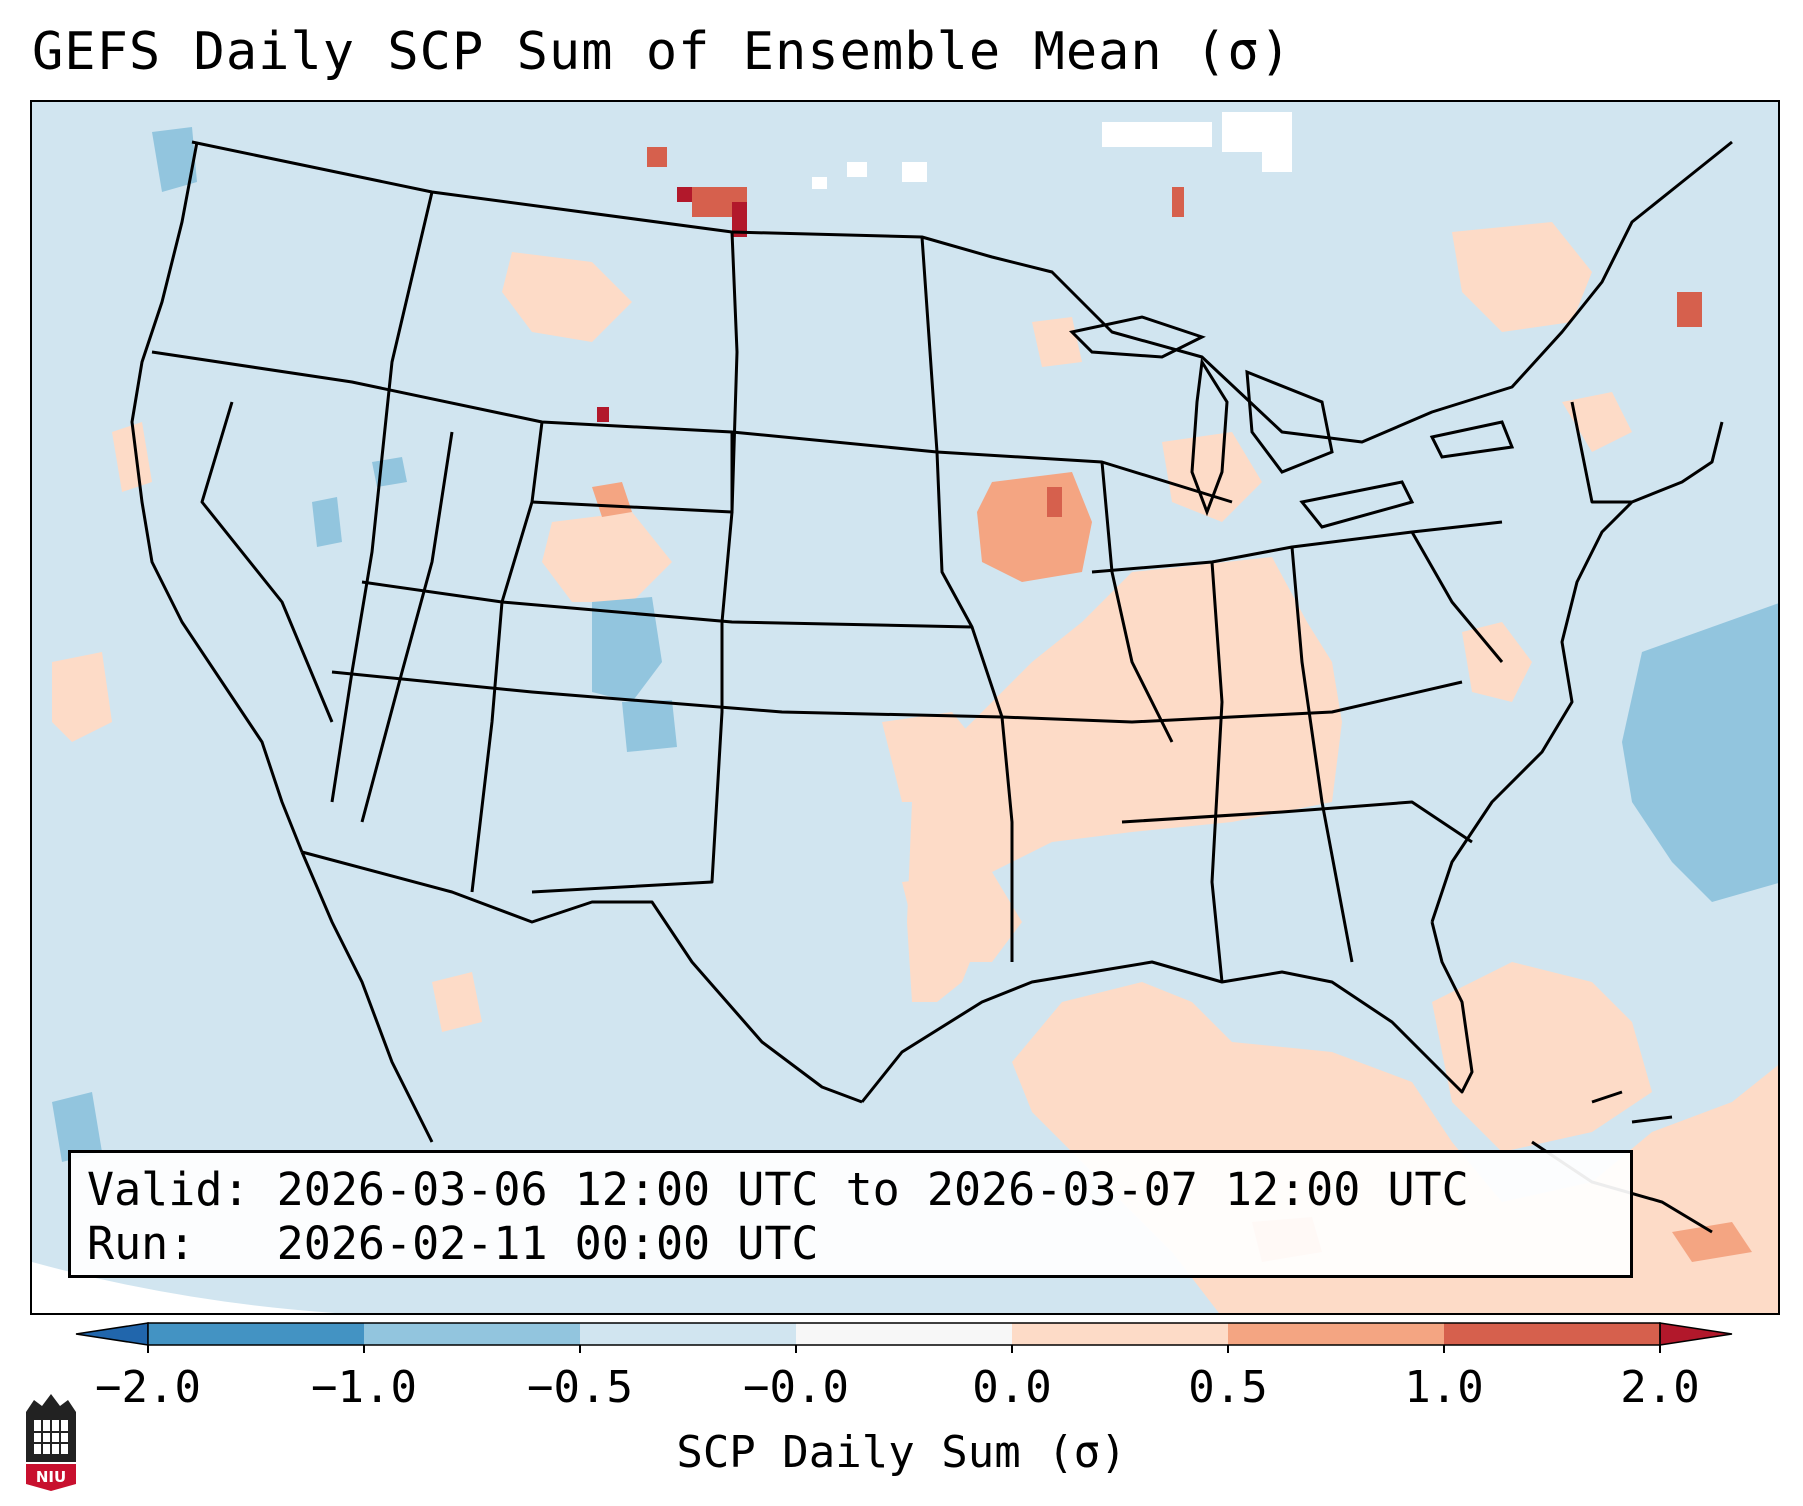 This screenshot has width=1803, height=1506. Describe the element at coordinates (1052, 150) in the screenshot. I see `near-zero-patches` at that location.